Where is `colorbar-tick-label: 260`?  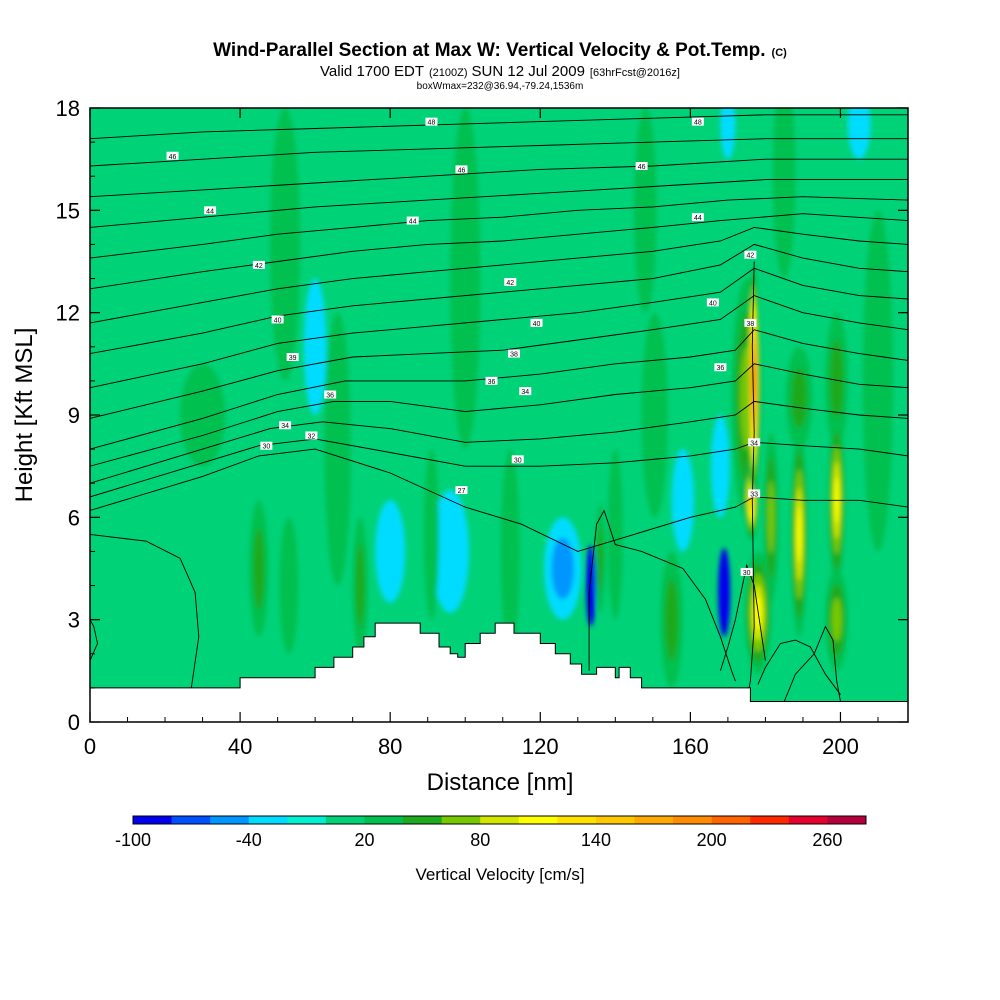
colorbar-tick-label: 260 is located at coordinates (827, 840).